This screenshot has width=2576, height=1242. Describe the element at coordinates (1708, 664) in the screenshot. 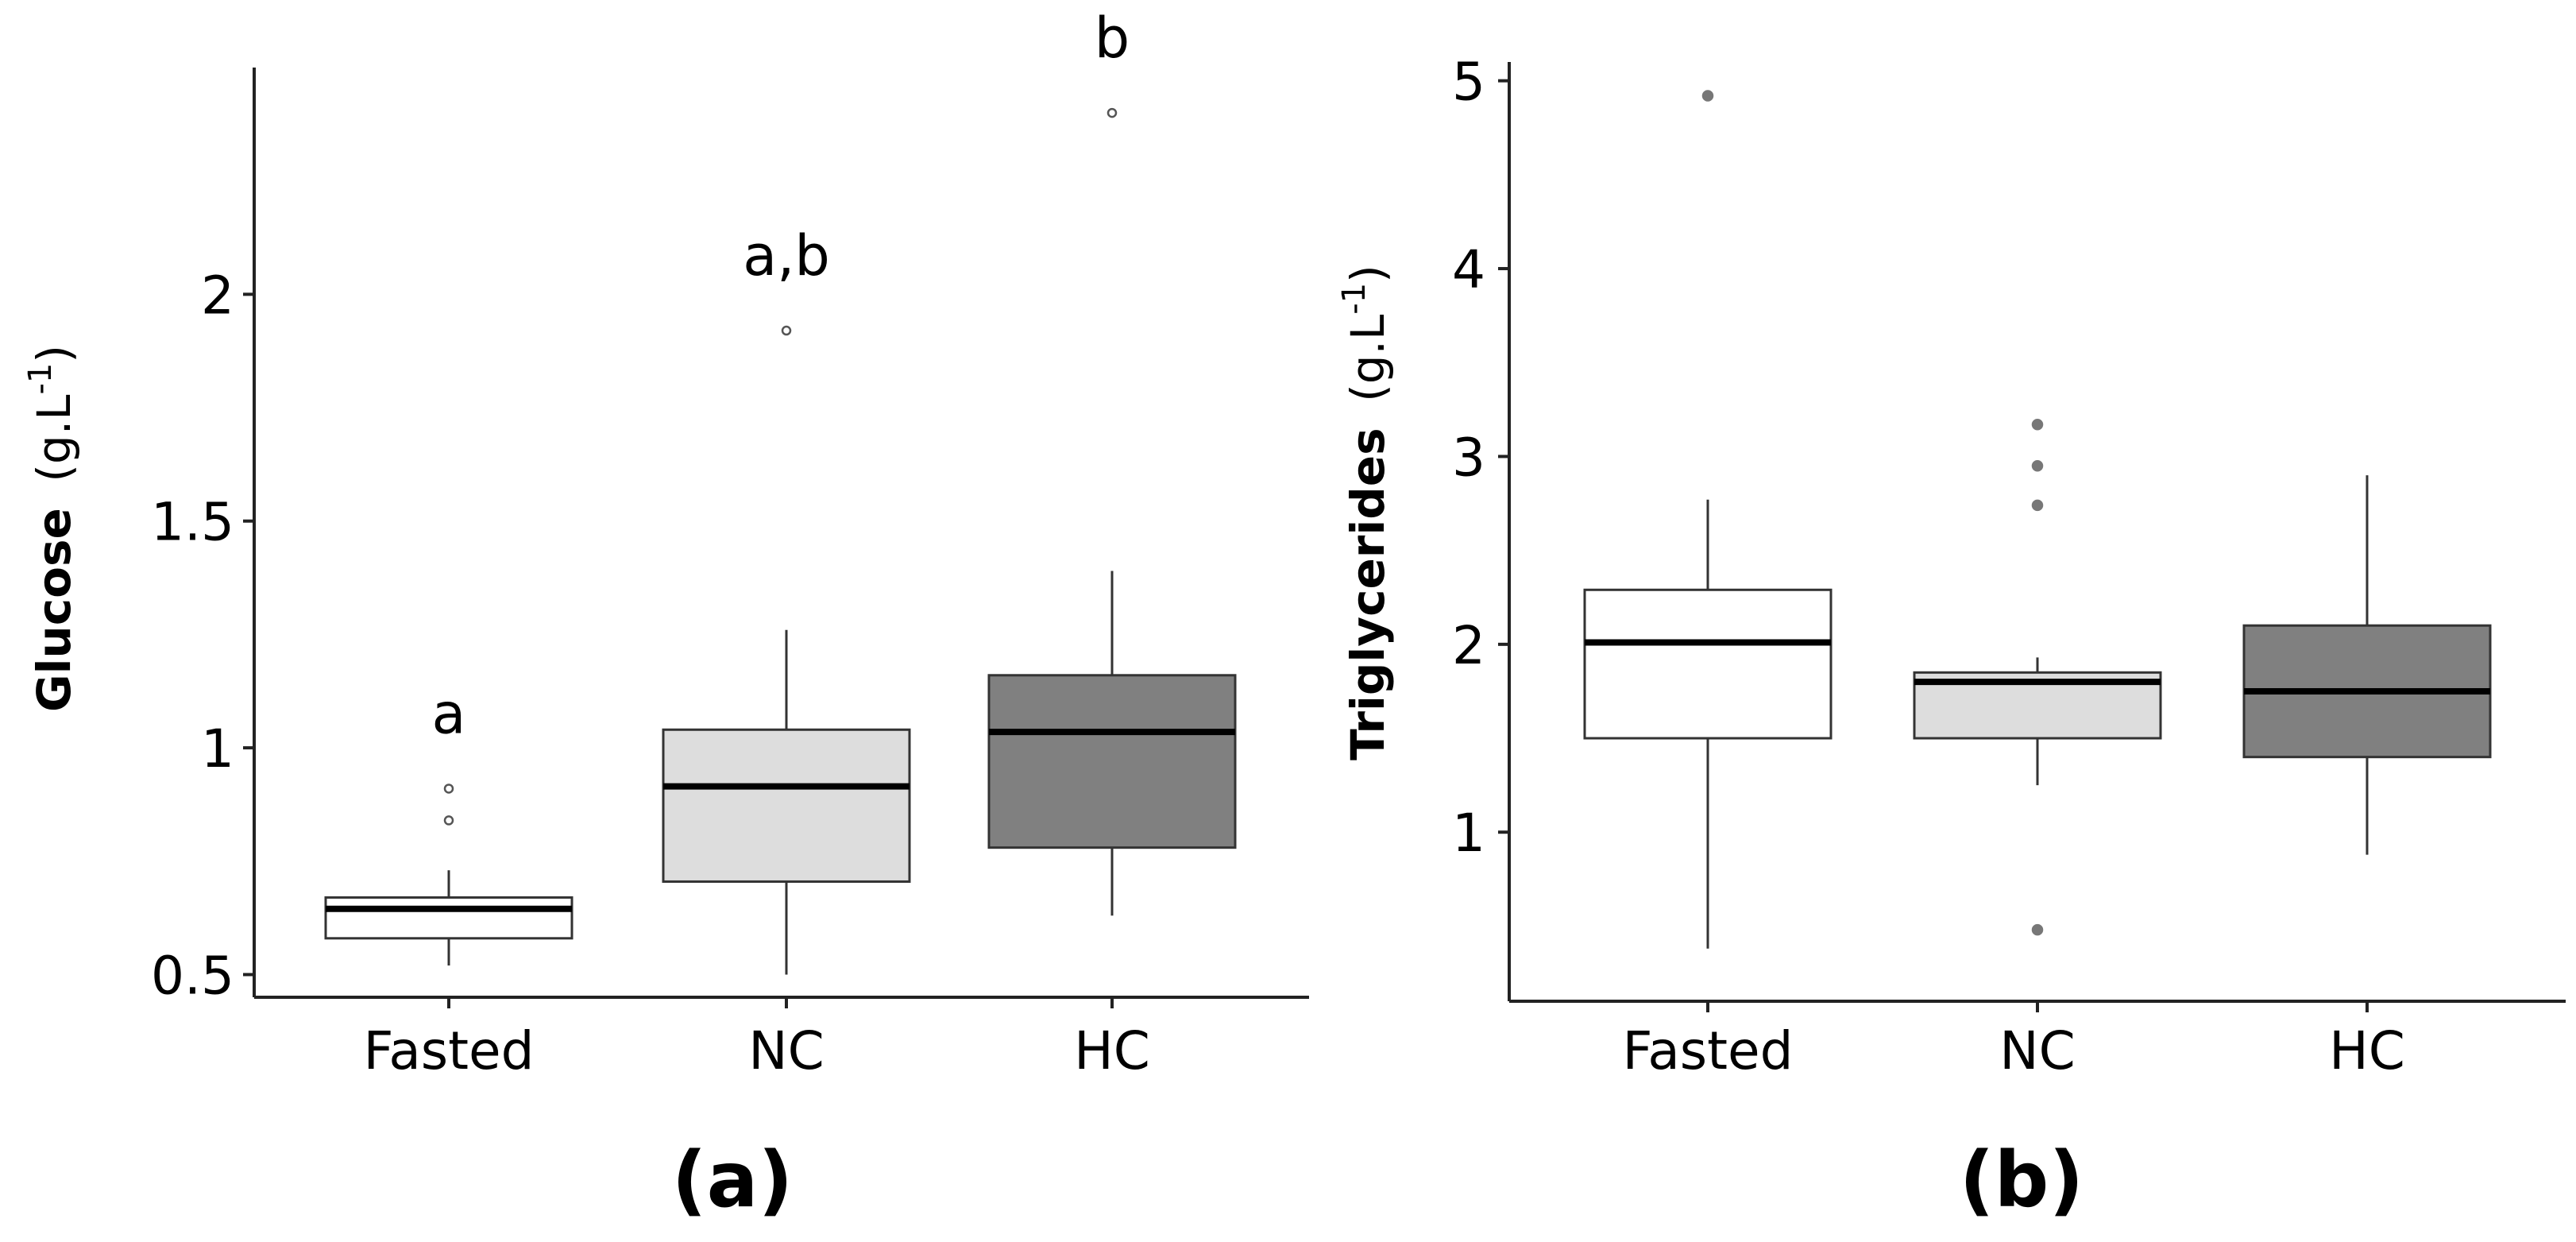

I see `triglycerides-iqr-box-fasted` at that location.